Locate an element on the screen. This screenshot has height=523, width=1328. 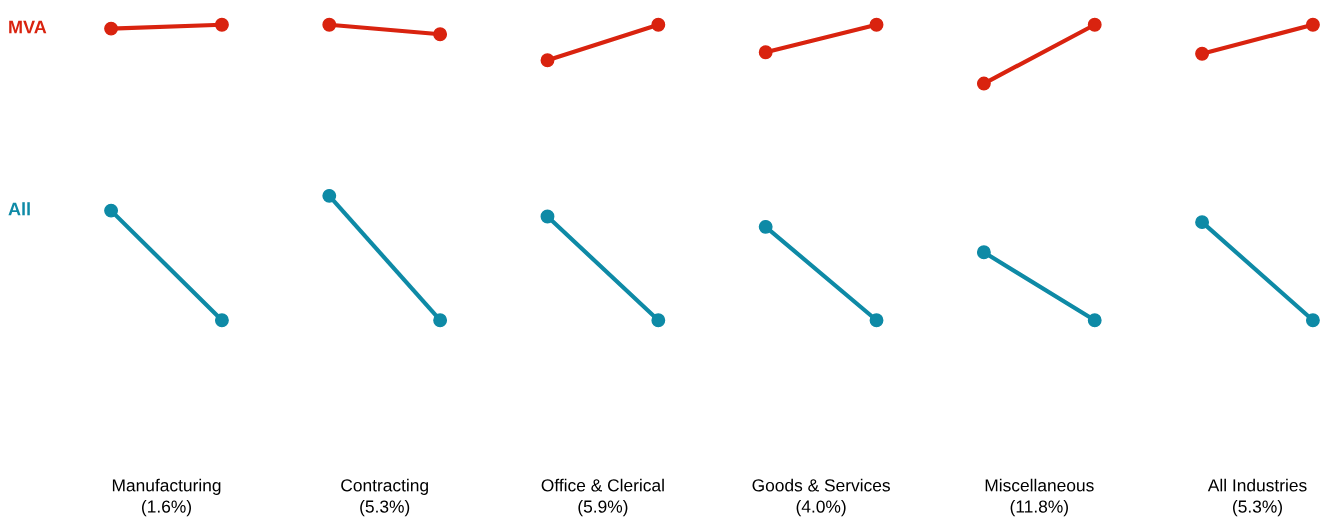
x-axis-title: Contracting (5.3%) is located at coordinates (384, 497).